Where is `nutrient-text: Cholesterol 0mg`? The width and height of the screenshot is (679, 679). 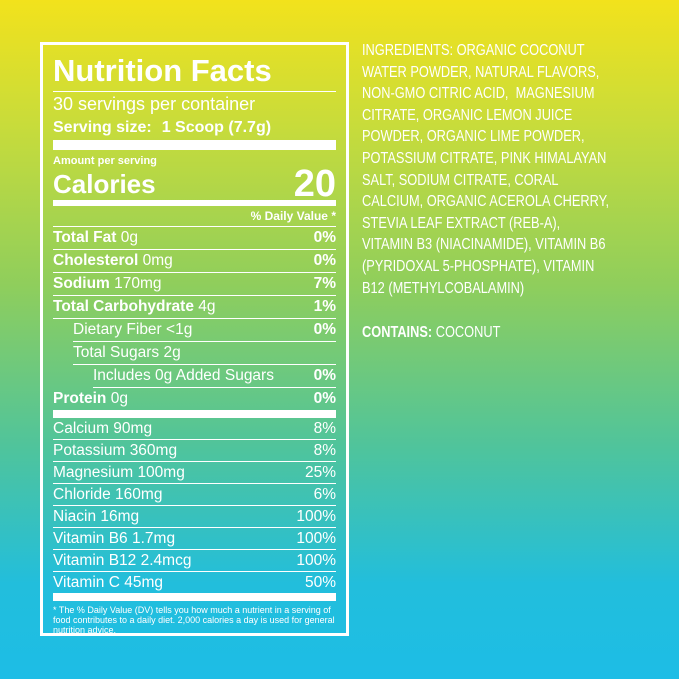 nutrient-text: Cholesterol 0mg is located at coordinates (113, 261).